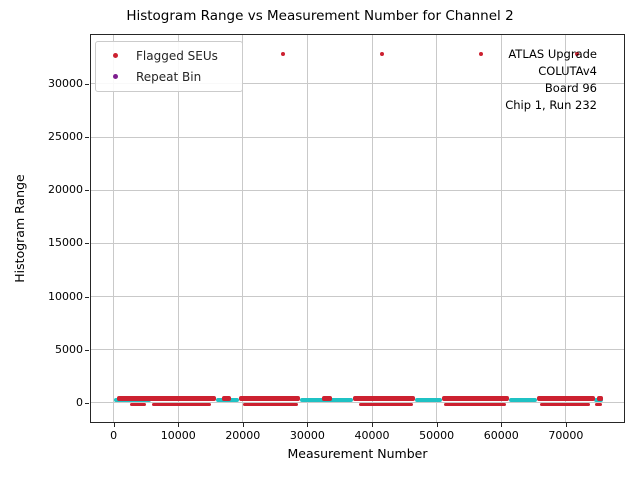 This screenshot has height=480, width=640. I want to click on x-tick-label: 0, so click(114, 435).